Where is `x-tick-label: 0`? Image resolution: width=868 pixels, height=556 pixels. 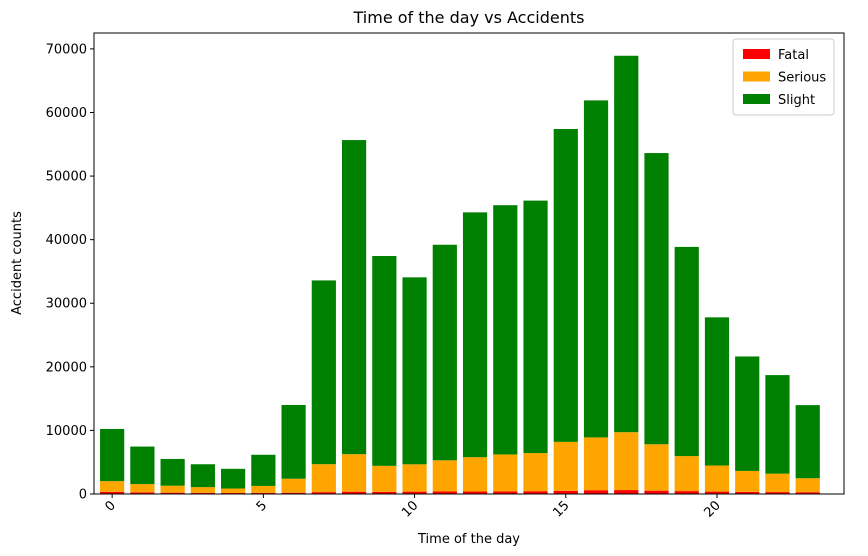
x-tick-label: 0 is located at coordinates (111, 506).